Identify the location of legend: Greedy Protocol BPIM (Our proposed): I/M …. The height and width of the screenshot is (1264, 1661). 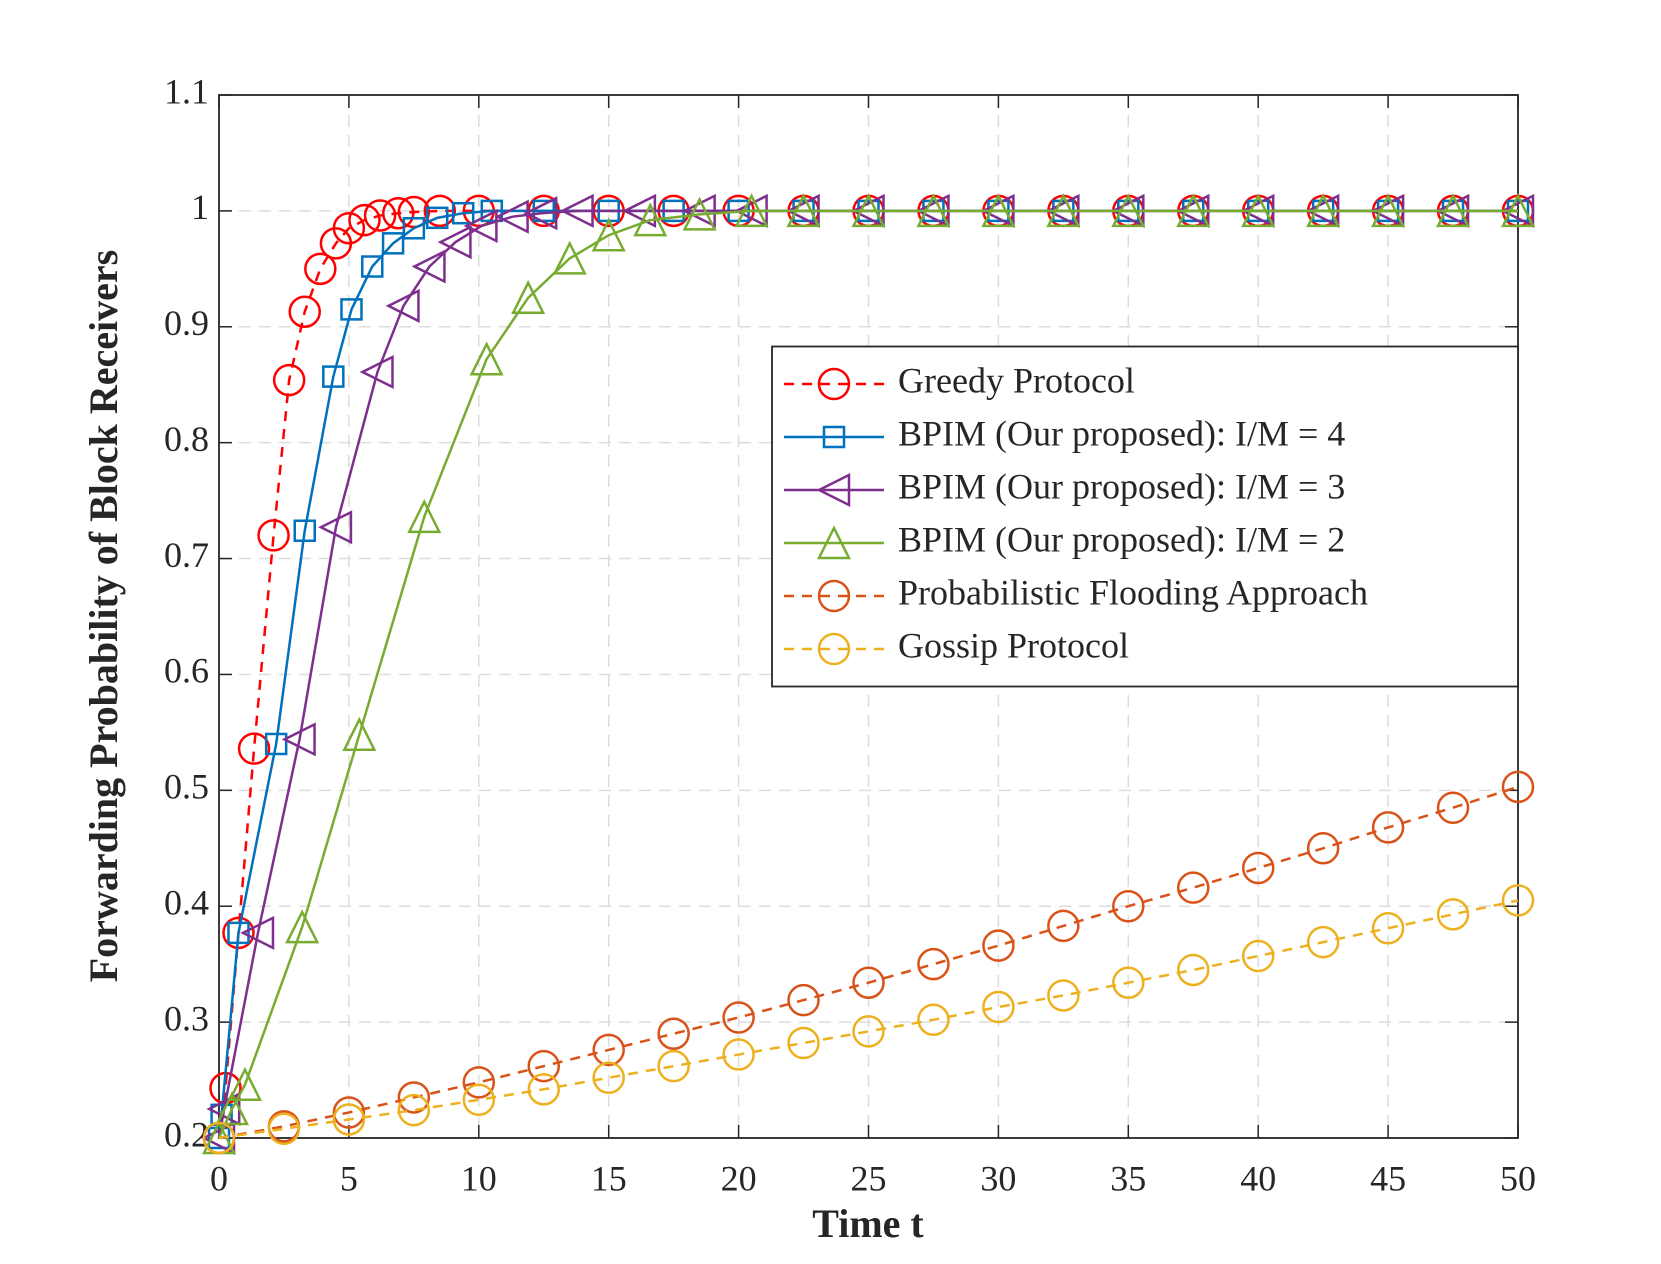
(1145, 516).